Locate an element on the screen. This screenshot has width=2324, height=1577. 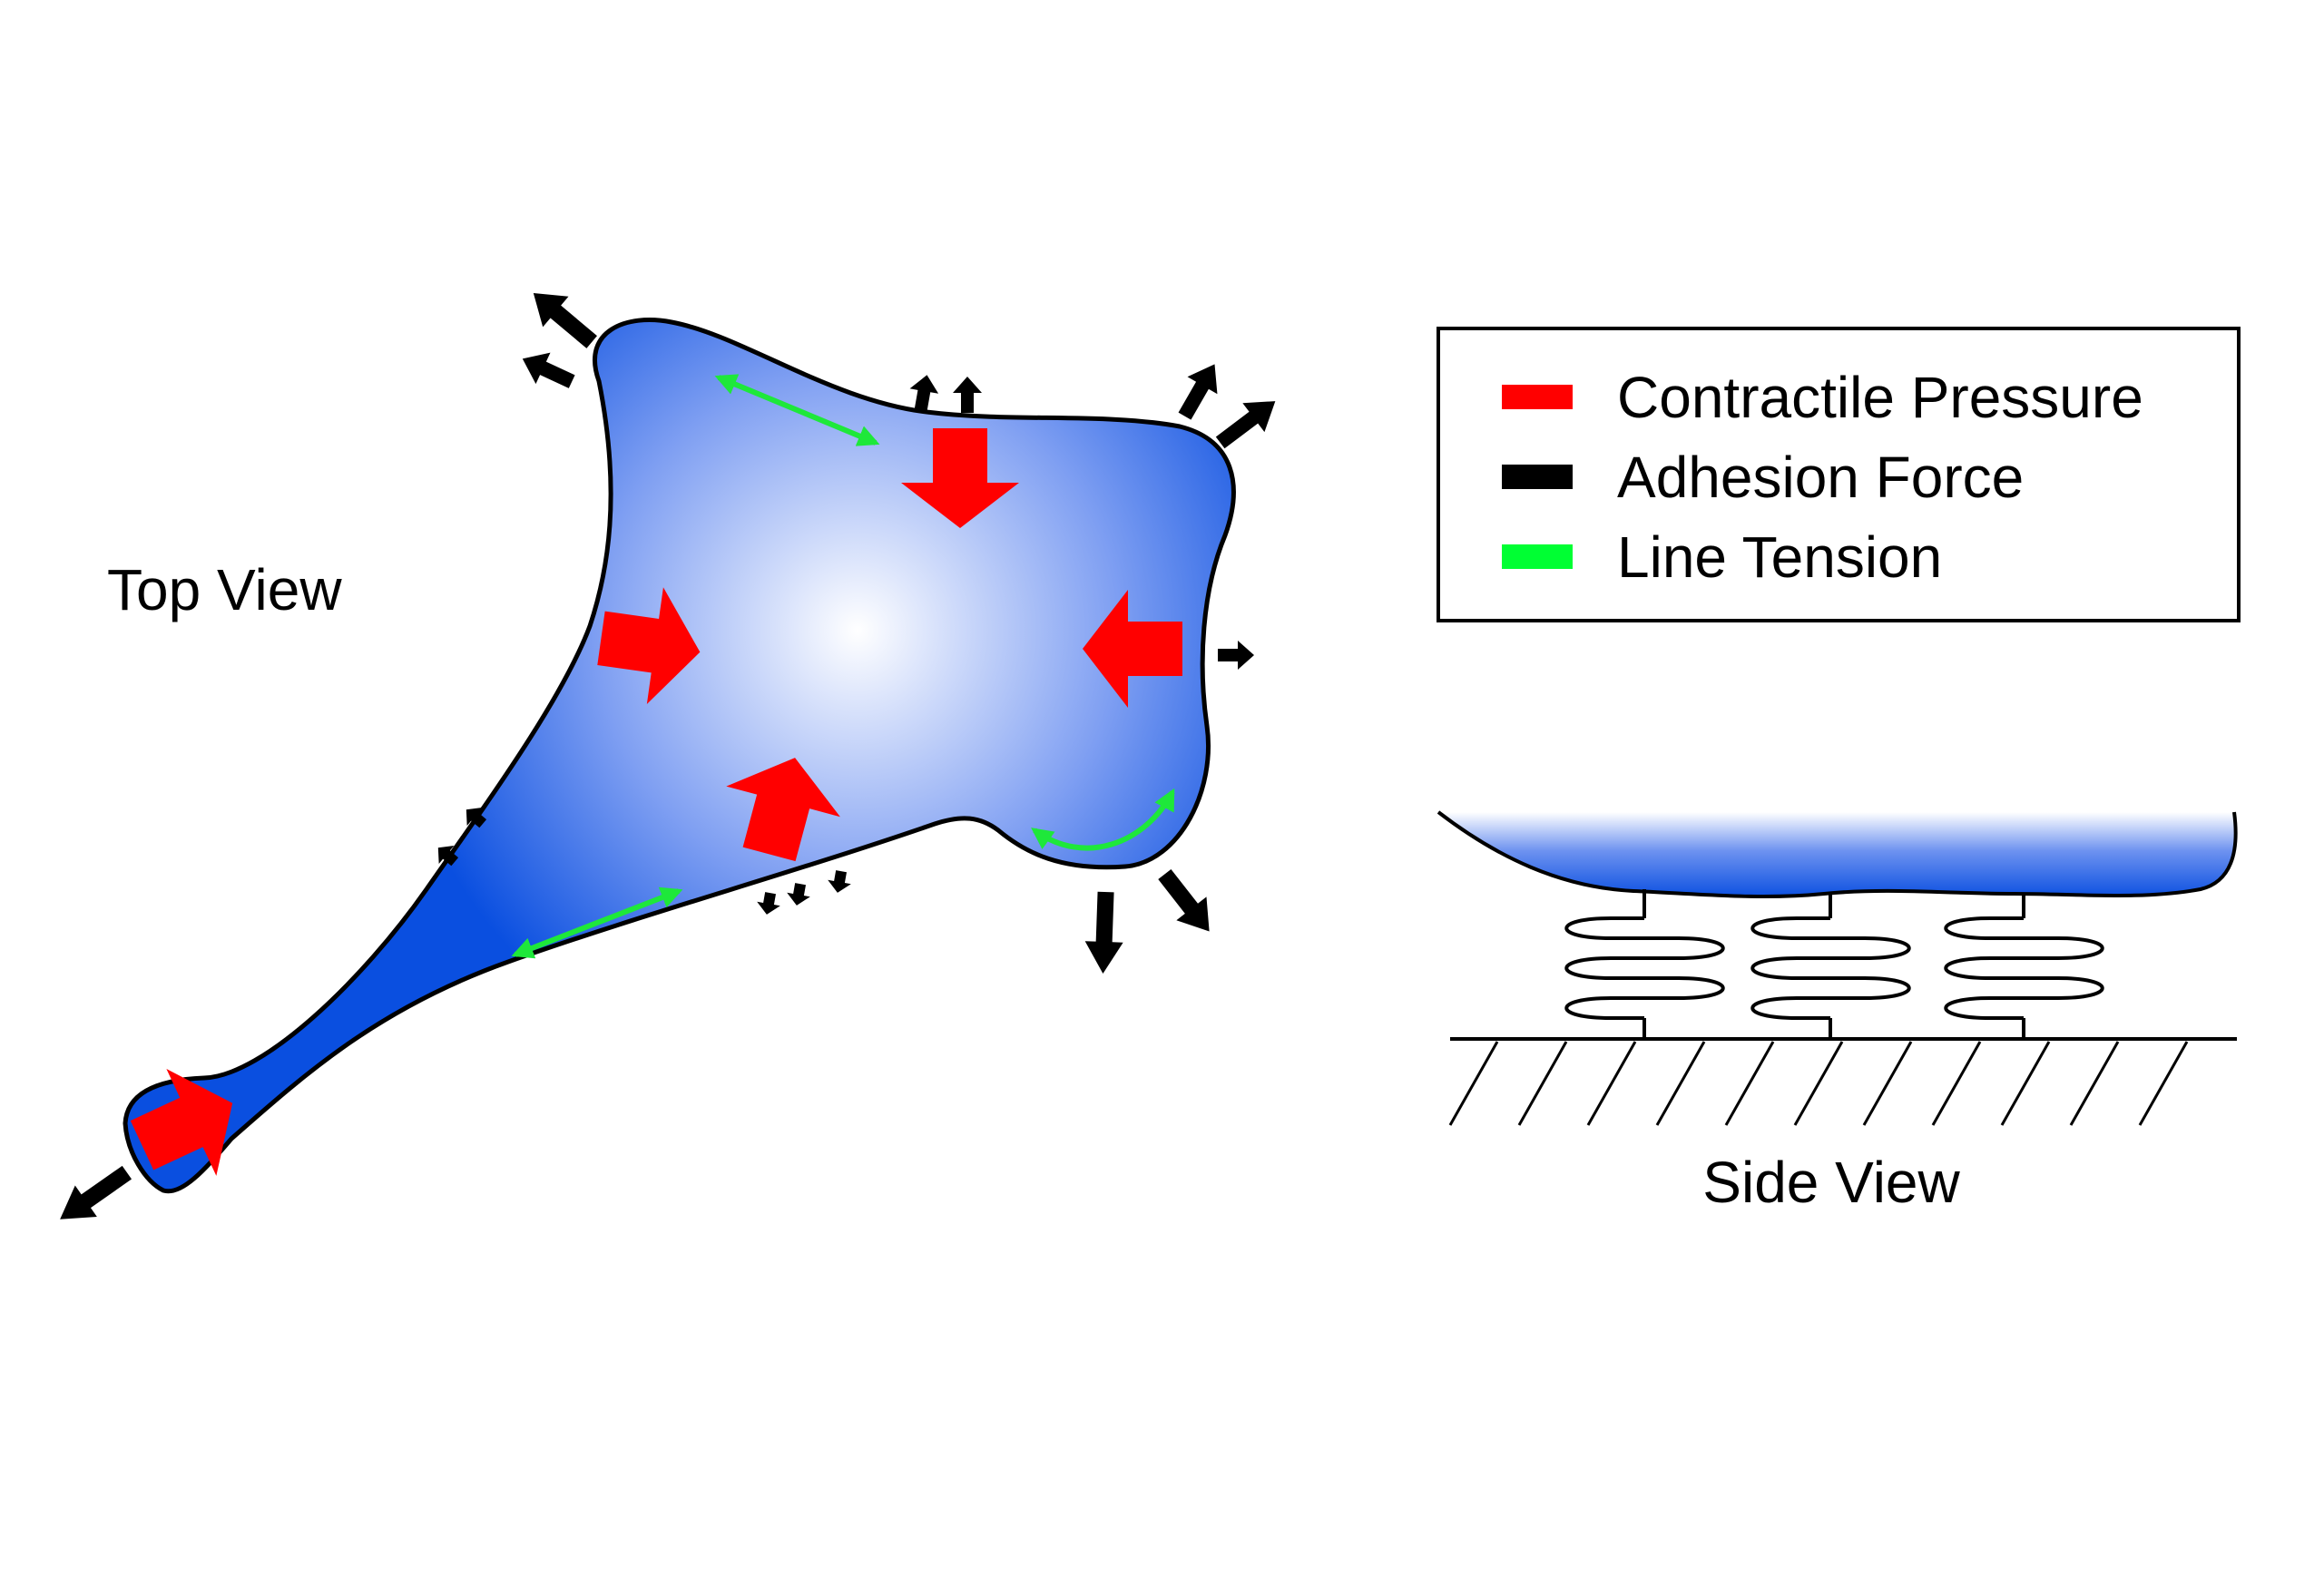
tension-arrows is located at coordinates (843, 666).